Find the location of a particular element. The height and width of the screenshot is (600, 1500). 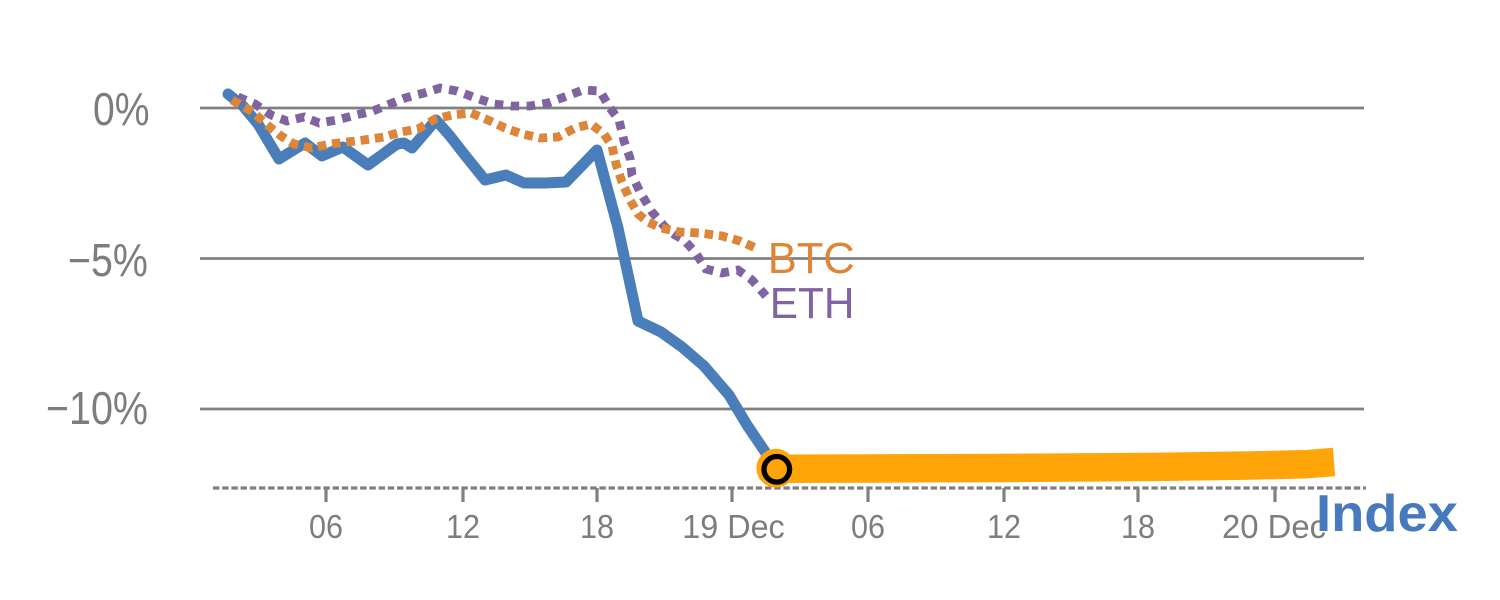

svg-text: 19 Dec is located at coordinates (733, 526).